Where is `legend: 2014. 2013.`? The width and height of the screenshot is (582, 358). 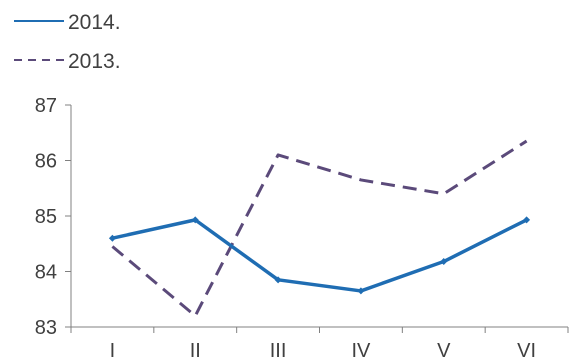
legend: 2014. 2013. is located at coordinates (67, 42).